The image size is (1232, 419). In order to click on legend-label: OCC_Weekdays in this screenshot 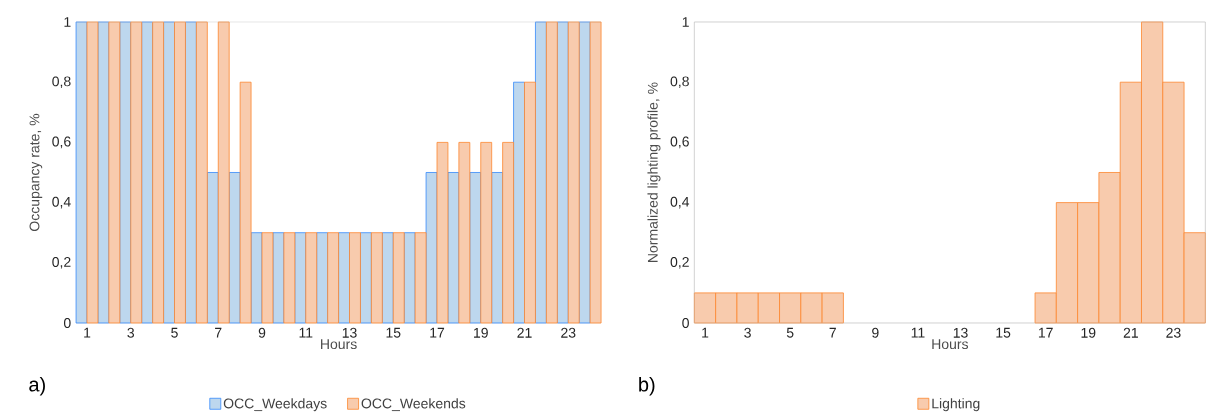, I will do `click(275, 405)`.